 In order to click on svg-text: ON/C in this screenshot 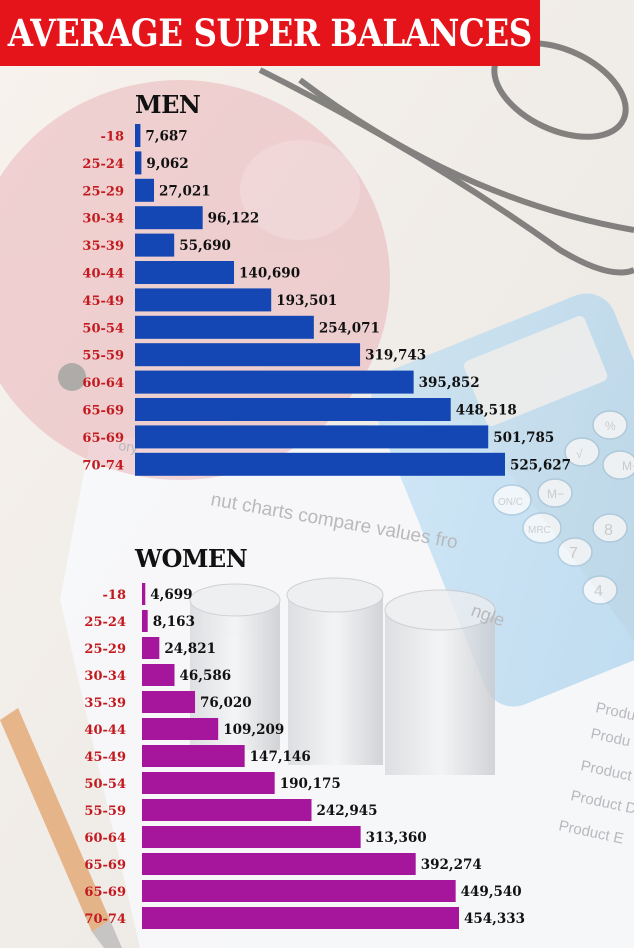, I will do `click(510, 502)`.